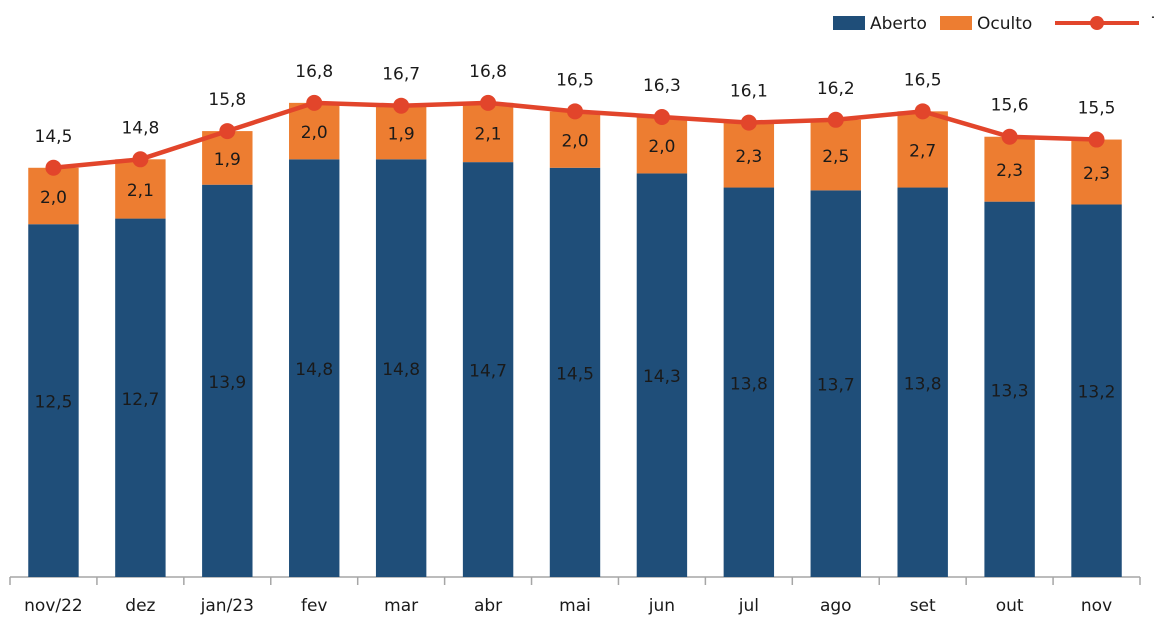 This screenshot has width=1154, height=617. I want to click on x-tick-label: out, so click(1010, 606).